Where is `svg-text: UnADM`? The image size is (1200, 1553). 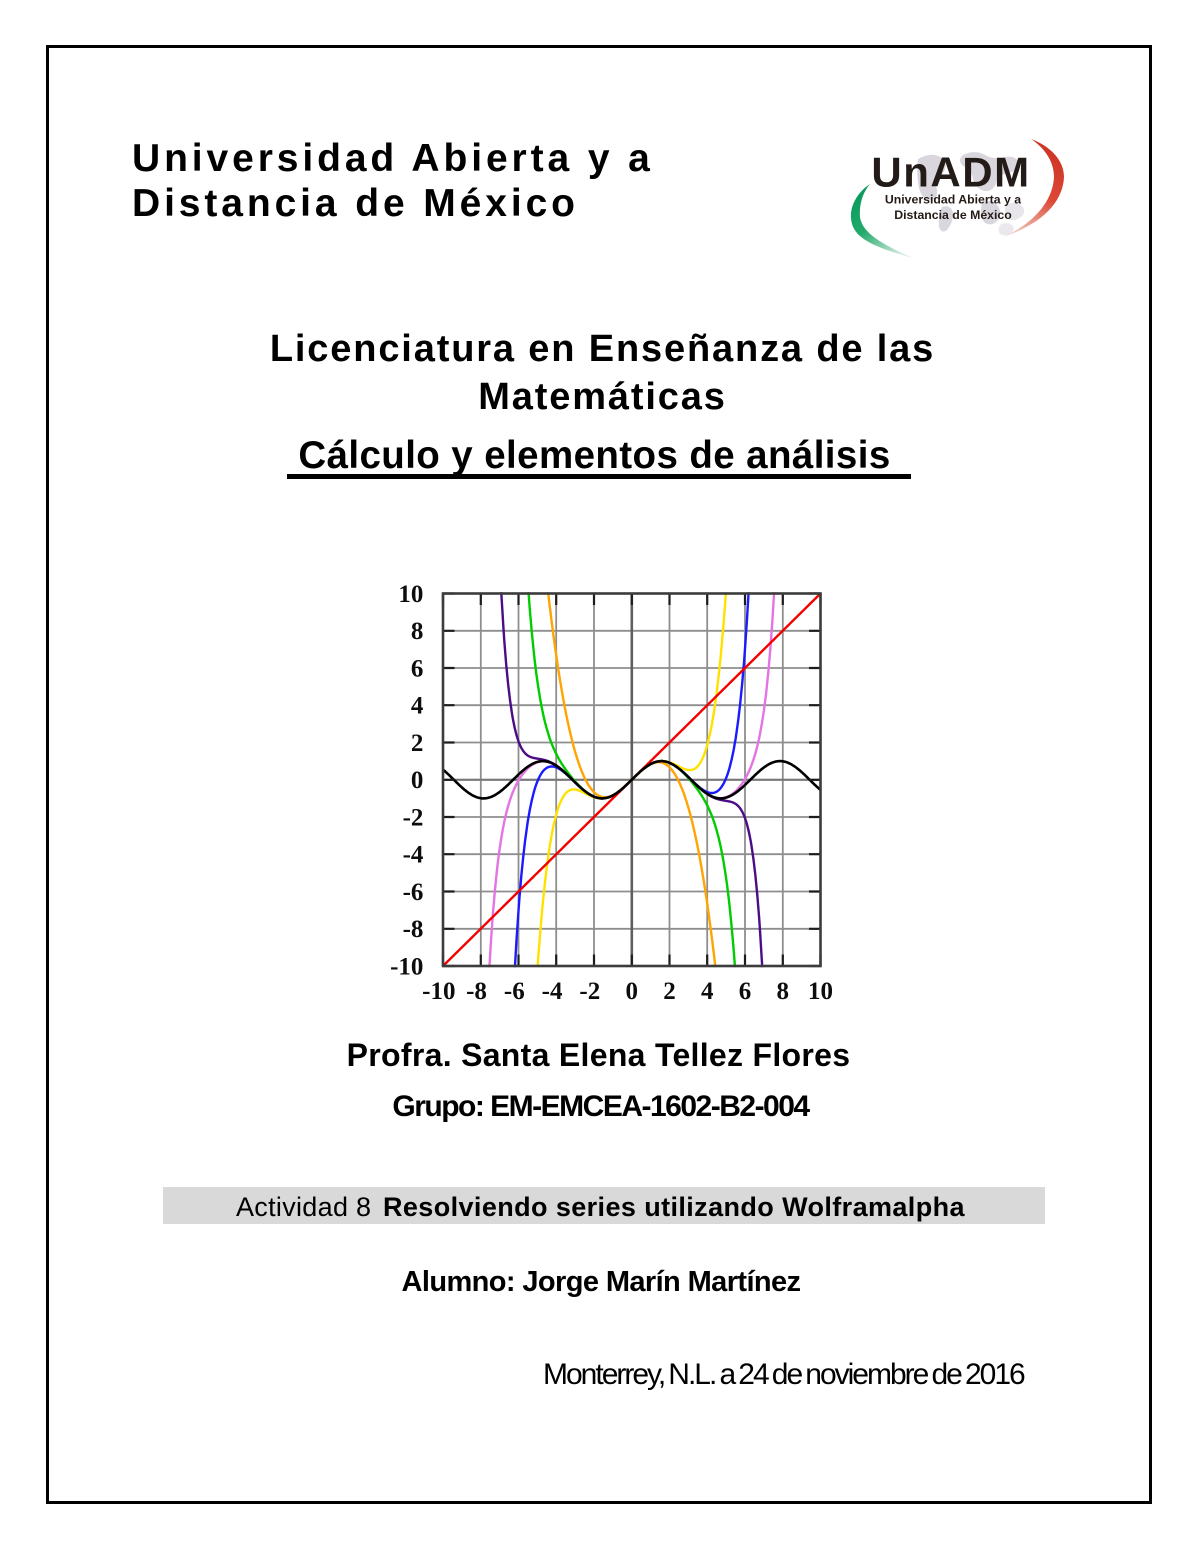
svg-text: UnADM is located at coordinates (950, 172).